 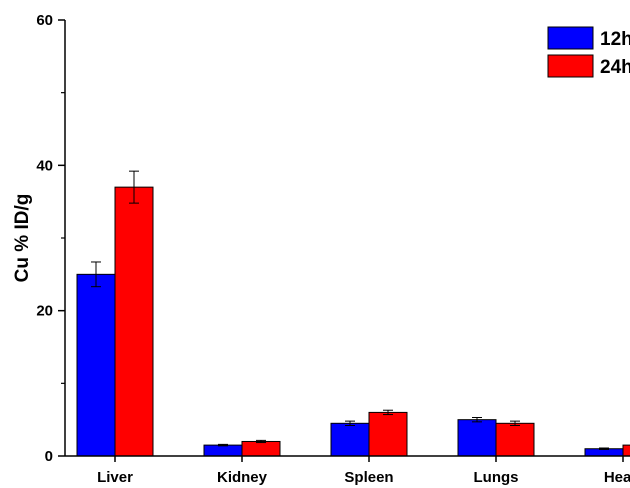 I want to click on legend-swatch-24h, so click(x=570, y=66).